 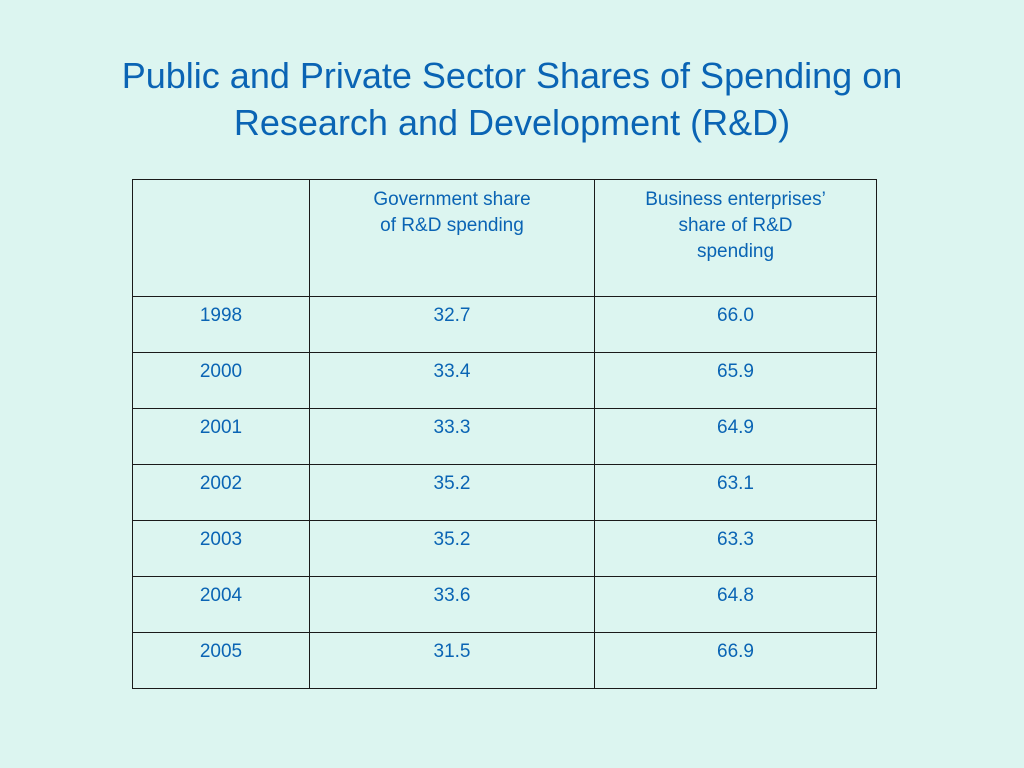 I want to click on table-row: 2004 33.6 64.8, so click(x=504, y=604).